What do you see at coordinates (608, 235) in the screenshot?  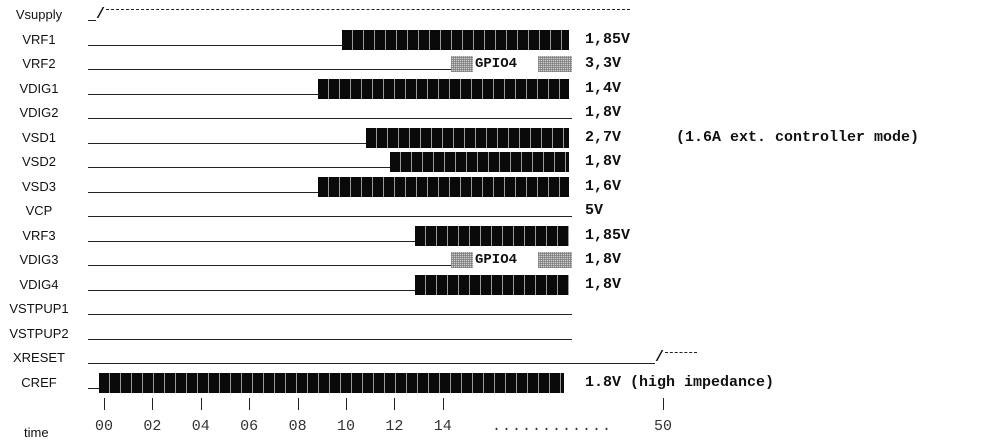 I see `signal-vrf3-voltage: 1,85V` at bounding box center [608, 235].